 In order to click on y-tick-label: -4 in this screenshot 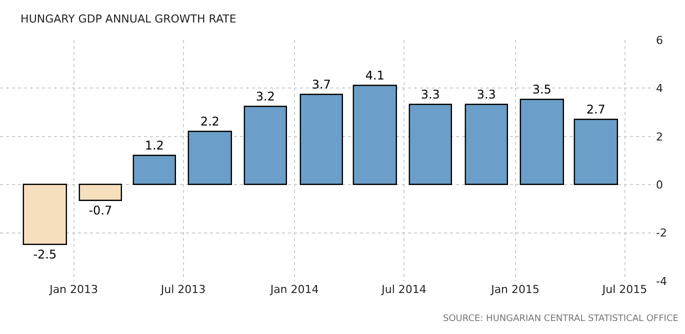, I will do `click(661, 281)`.